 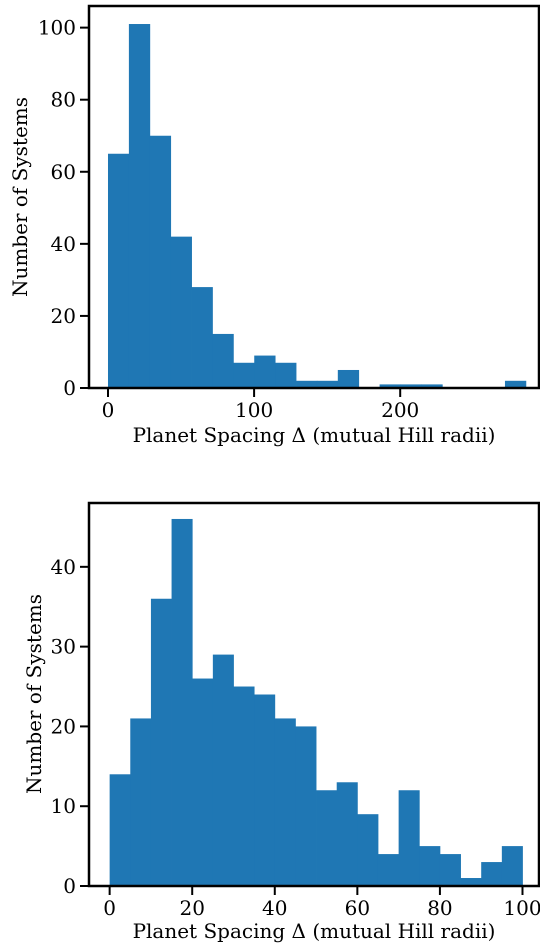 I want to click on y-tick-label-top: 60, so click(x=63, y=172).